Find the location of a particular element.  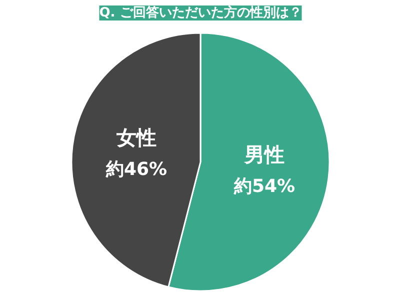

chart-title: Q. ご回答いただいた方の性別は？ is located at coordinates (200, 12).